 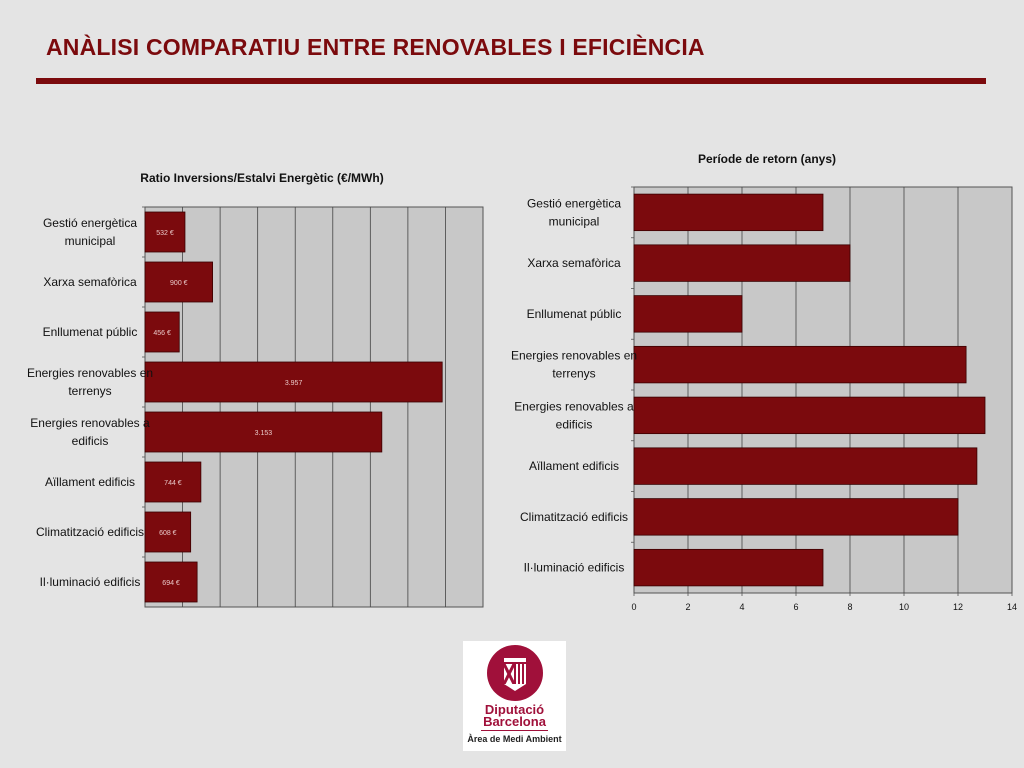 I want to click on ratio-data-label: 900 €, so click(x=179, y=283).